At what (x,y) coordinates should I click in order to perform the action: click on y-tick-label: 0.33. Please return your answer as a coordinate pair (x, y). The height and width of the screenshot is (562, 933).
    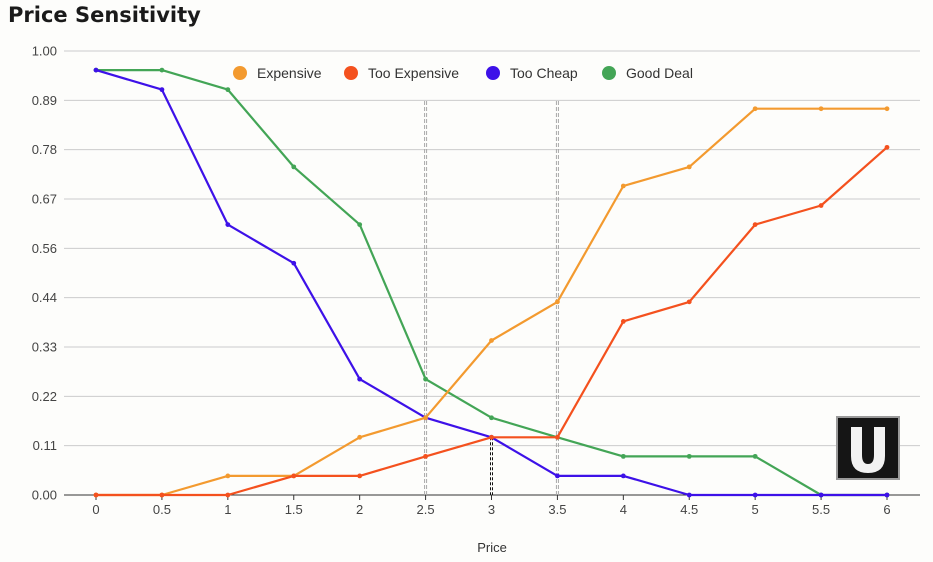
    Looking at the image, I should click on (44, 347).